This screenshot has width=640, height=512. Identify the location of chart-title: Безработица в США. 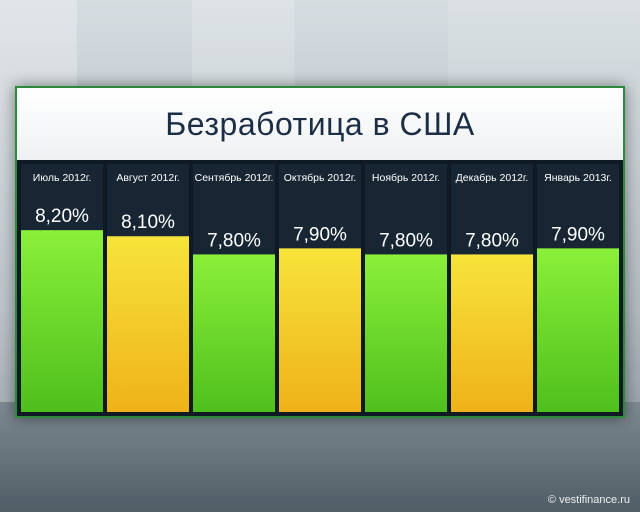
(320, 123).